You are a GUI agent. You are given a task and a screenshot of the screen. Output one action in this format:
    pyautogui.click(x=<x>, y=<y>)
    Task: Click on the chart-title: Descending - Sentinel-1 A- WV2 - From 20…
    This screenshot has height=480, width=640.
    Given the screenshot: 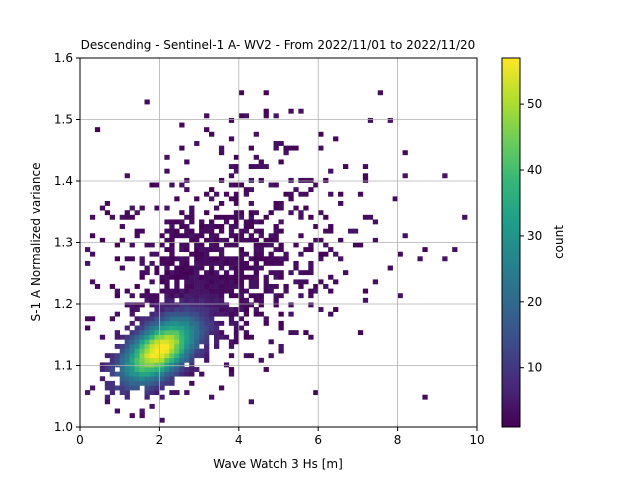 What is the action you would take?
    pyautogui.click(x=278, y=45)
    